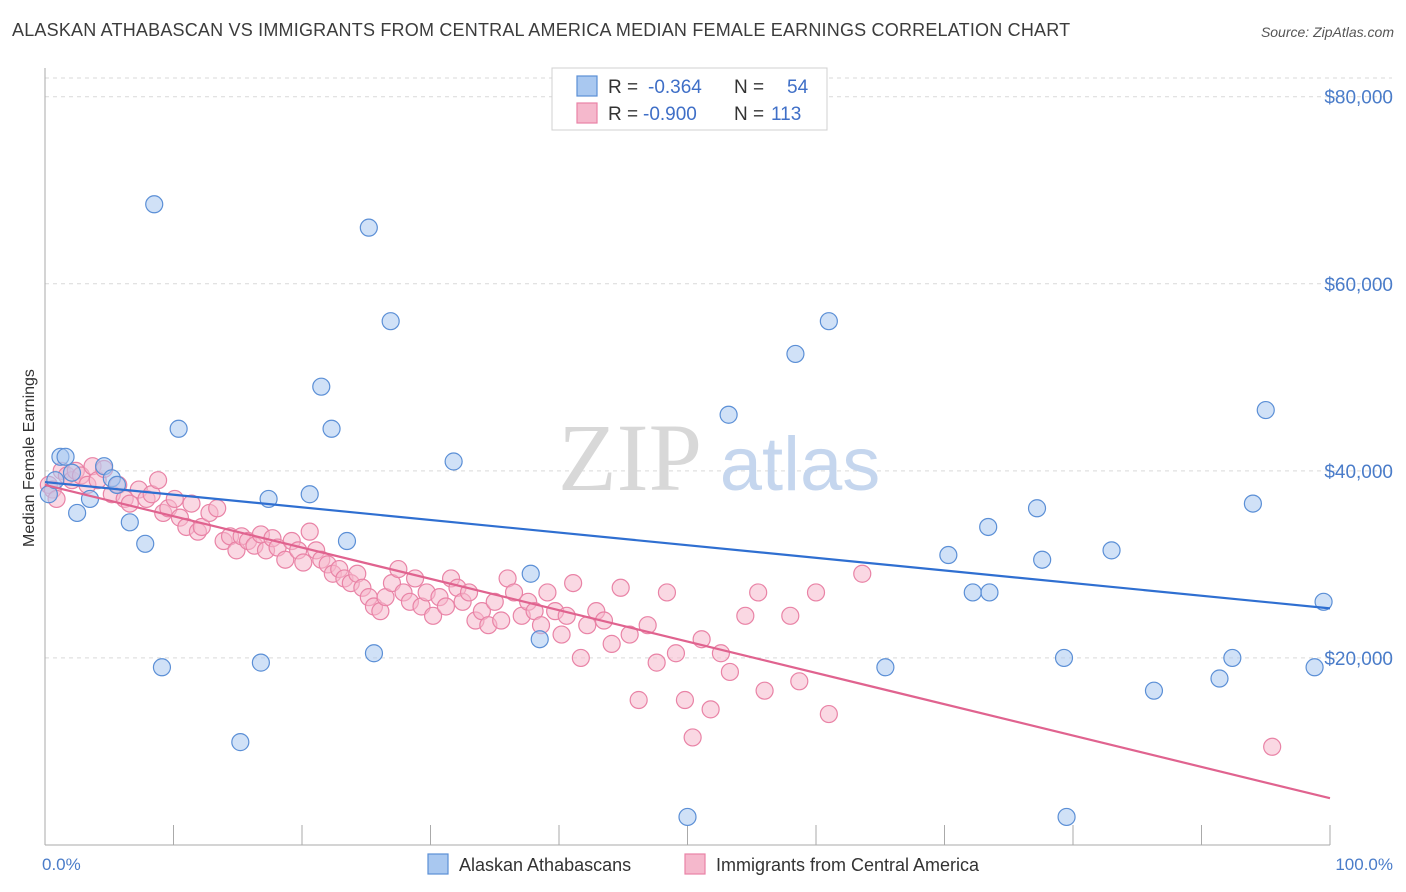 Image resolution: width=1406 pixels, height=892 pixels. What do you see at coordinates (545, 865) in the screenshot?
I see `bottom-legend-label-1: Alaskan Athabascans` at bounding box center [545, 865].